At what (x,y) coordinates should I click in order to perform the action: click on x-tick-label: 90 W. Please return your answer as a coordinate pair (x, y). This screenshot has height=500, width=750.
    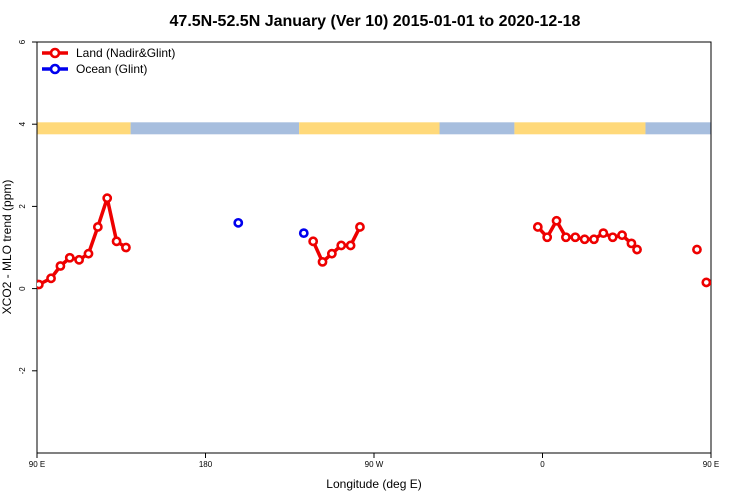
    Looking at the image, I should click on (374, 464).